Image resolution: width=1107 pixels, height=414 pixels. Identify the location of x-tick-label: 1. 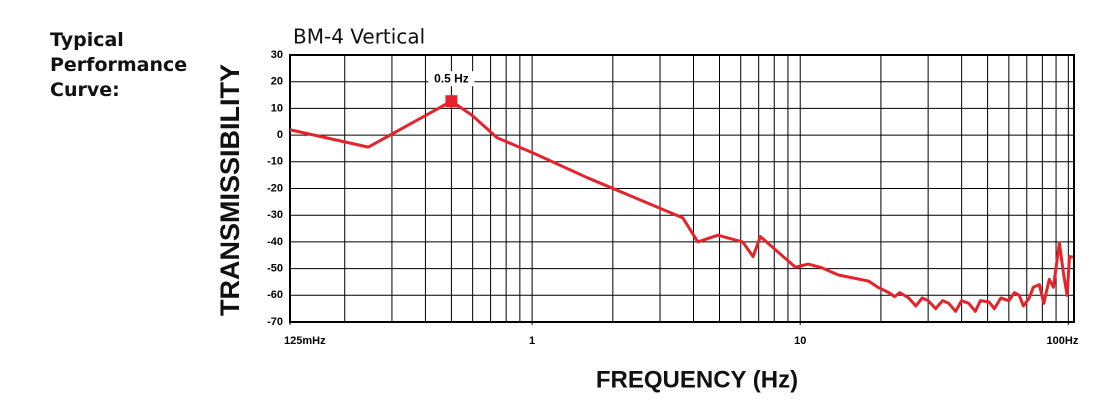
(532, 341).